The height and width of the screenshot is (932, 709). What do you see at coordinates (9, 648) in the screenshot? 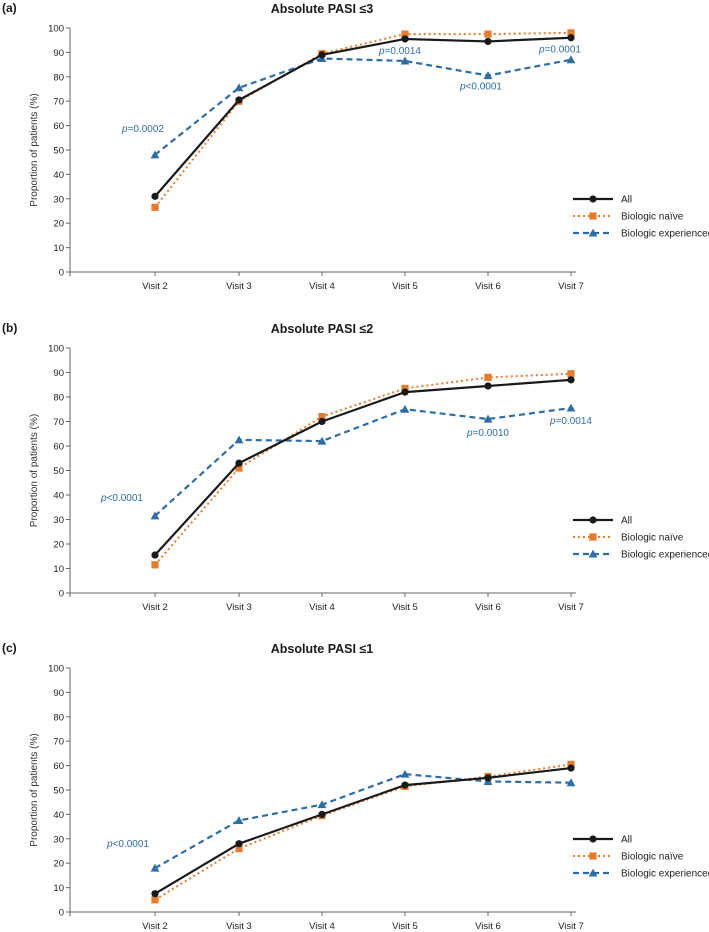
I see `panel-label: (c)` at bounding box center [9, 648].